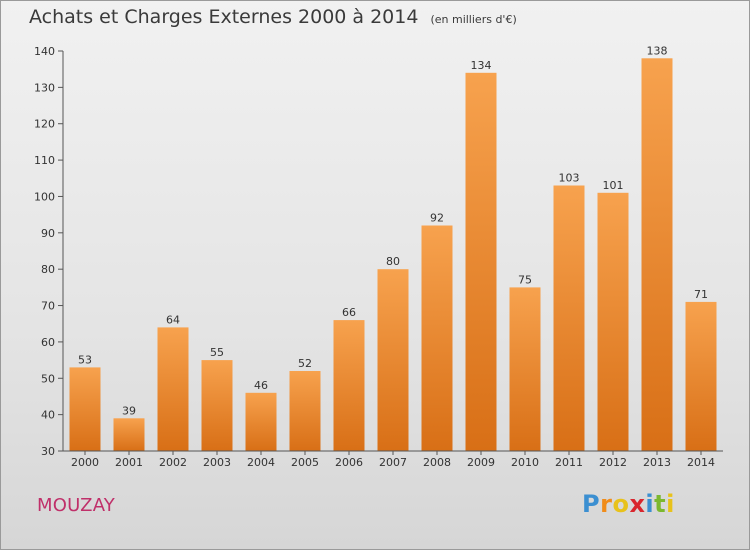 The height and width of the screenshot is (550, 750). What do you see at coordinates (48, 269) in the screenshot?
I see `y-tick-label: 80` at bounding box center [48, 269].